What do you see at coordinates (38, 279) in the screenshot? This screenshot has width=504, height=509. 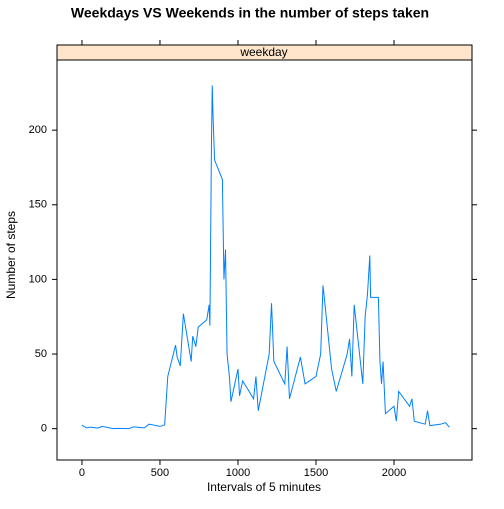 I see `y-tick-label: 100` at bounding box center [38, 279].